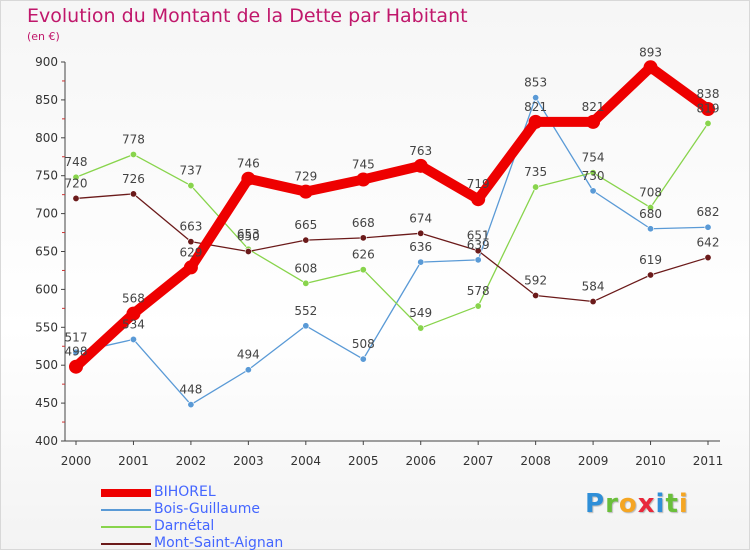  What do you see at coordinates (46, 327) in the screenshot?
I see `y-tick-label: 550` at bounding box center [46, 327].